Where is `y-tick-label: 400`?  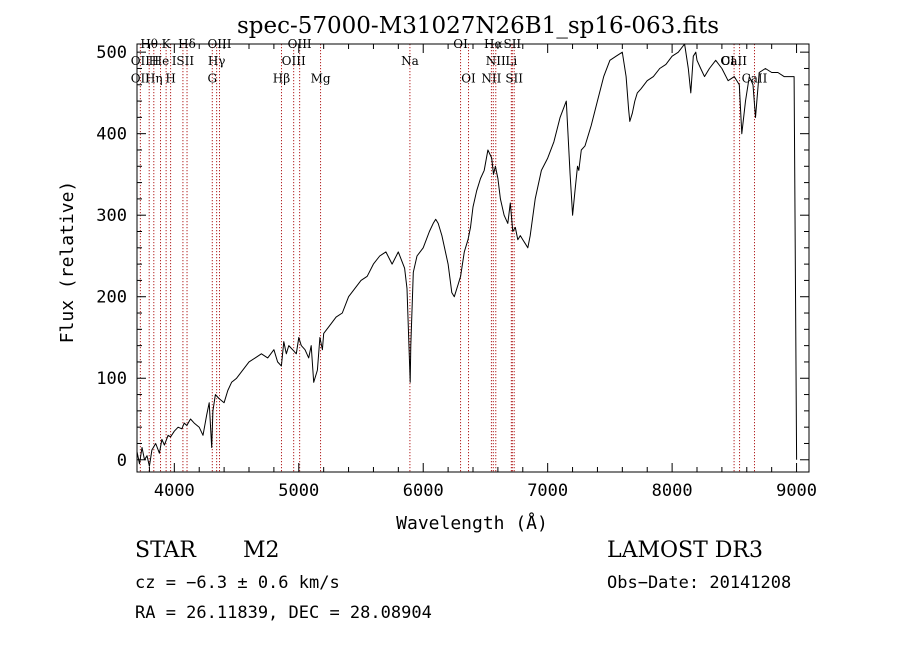 y-tick-label: 400 is located at coordinates (111, 135).